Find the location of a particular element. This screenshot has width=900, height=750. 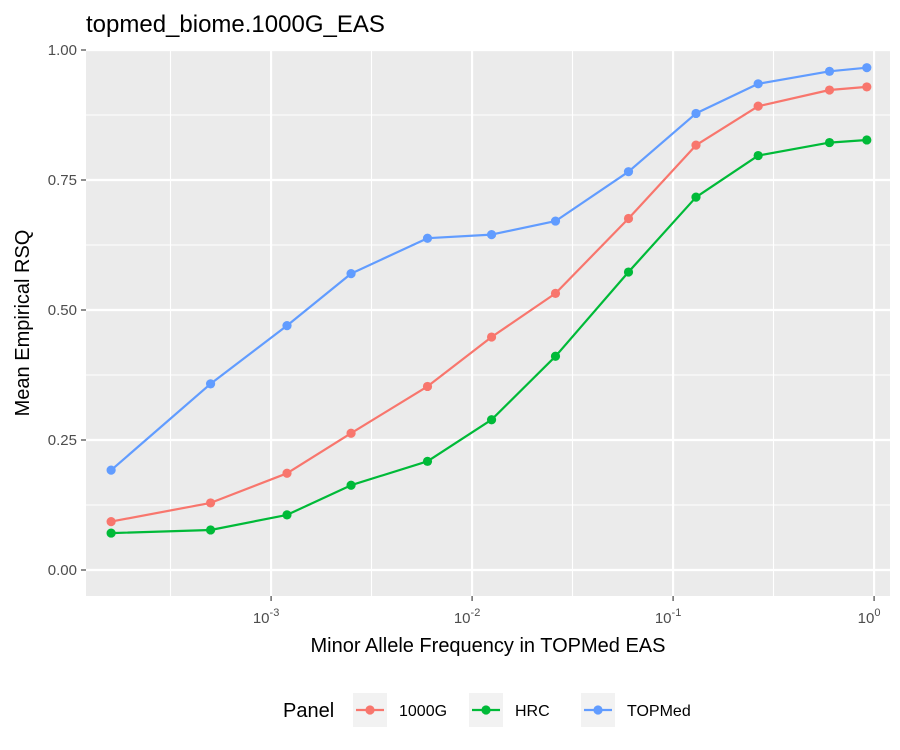

x-tick-label: 10⁻³ is located at coordinates (266, 617).